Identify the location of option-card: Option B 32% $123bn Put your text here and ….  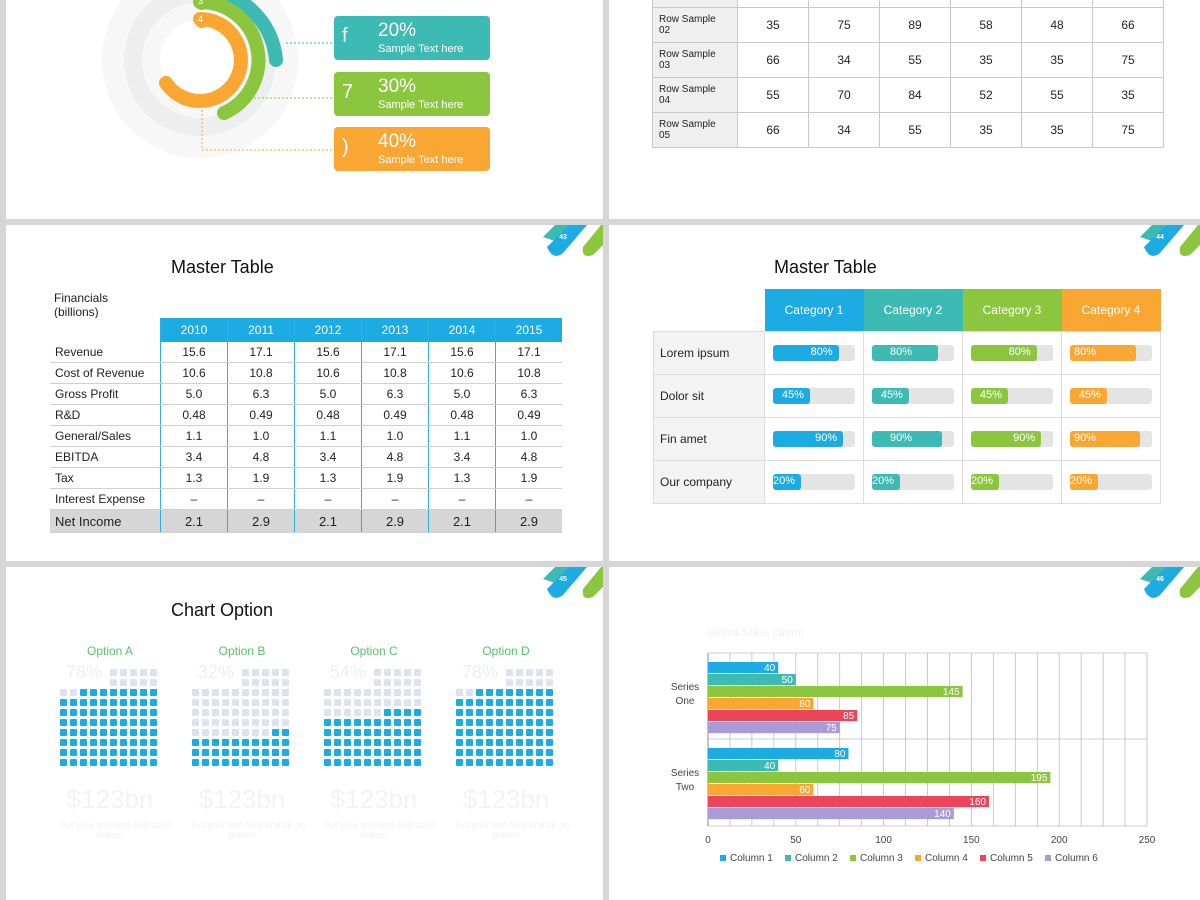
(248, 742).